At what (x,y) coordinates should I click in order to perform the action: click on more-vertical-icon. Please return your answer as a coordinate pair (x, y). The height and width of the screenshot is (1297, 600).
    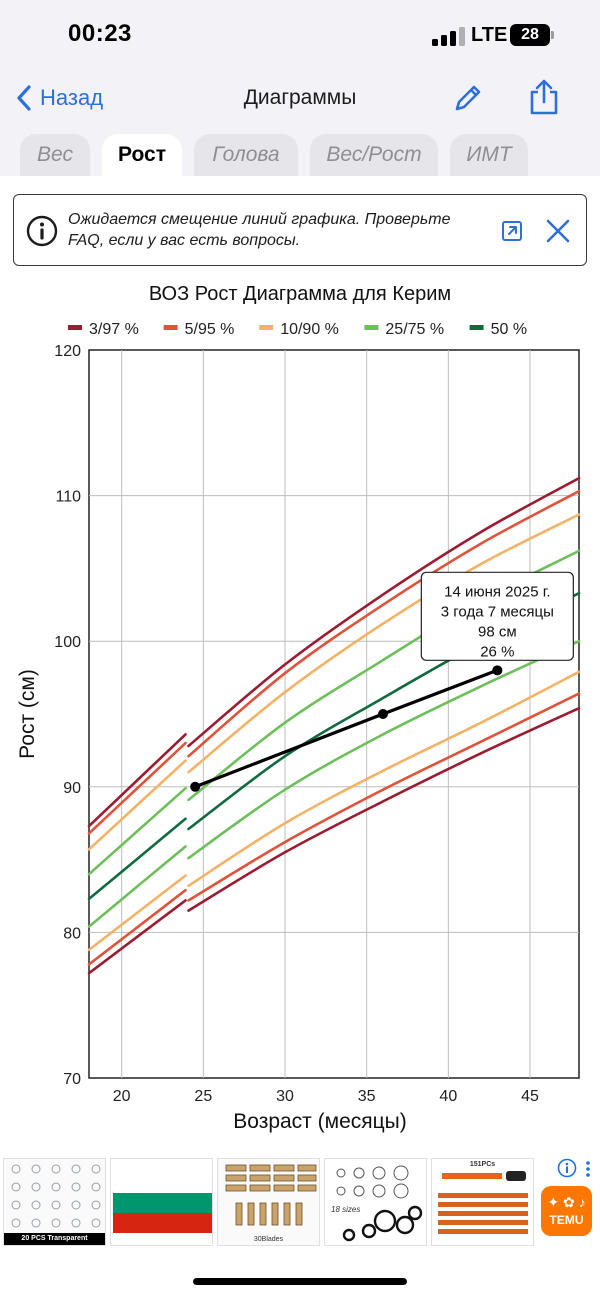
    Looking at the image, I should click on (588, 1169).